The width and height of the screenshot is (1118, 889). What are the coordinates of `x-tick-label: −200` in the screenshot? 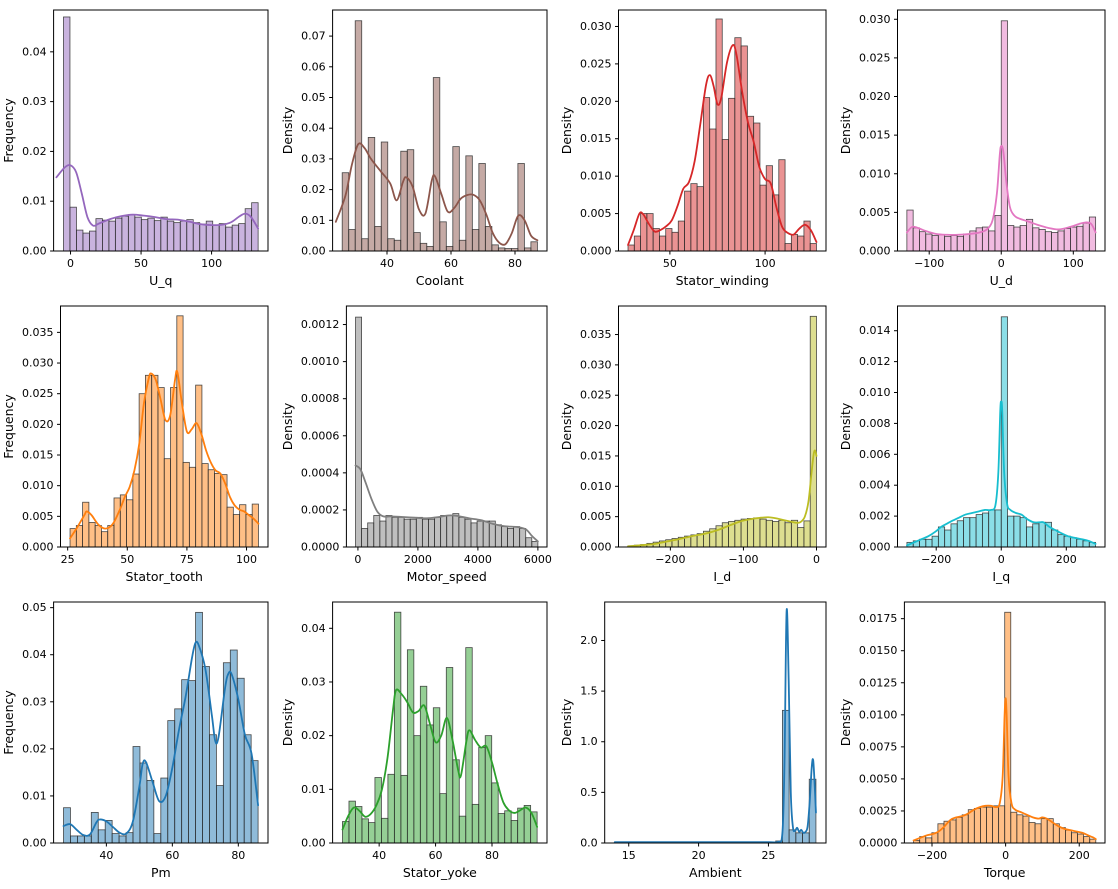 It's located at (670, 559).